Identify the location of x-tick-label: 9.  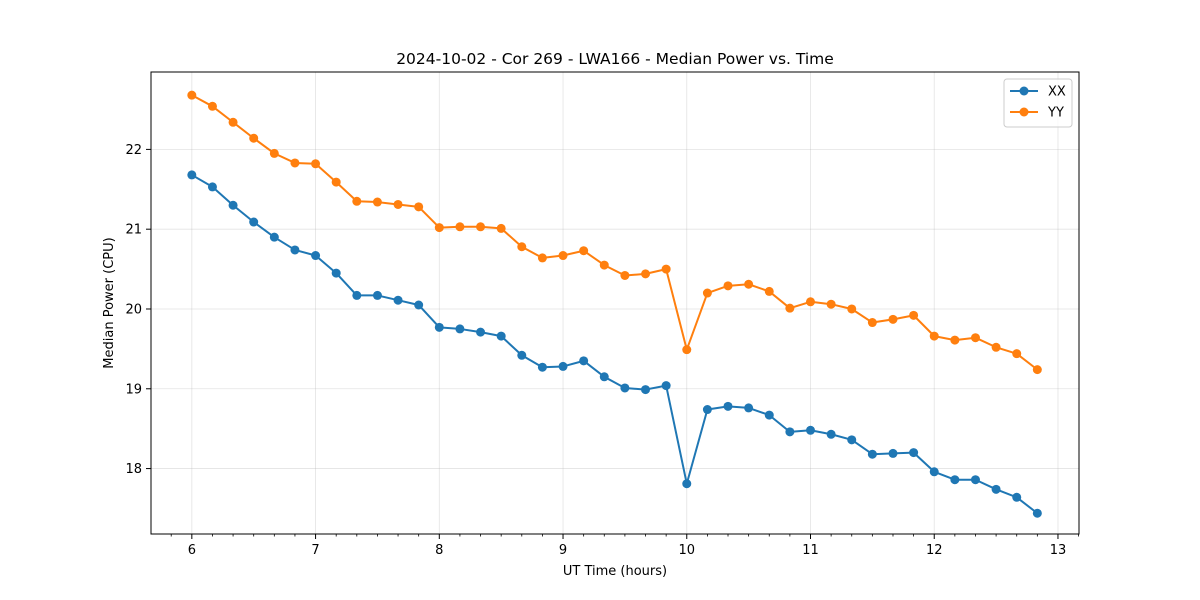
(563, 550).